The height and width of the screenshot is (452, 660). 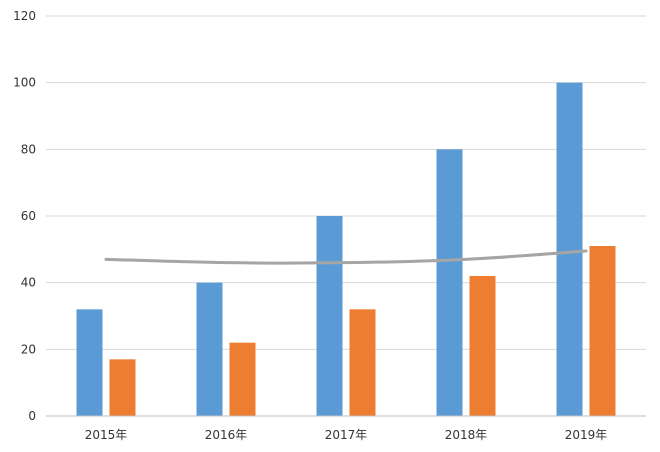 I want to click on trend-line, so click(x=346, y=257).